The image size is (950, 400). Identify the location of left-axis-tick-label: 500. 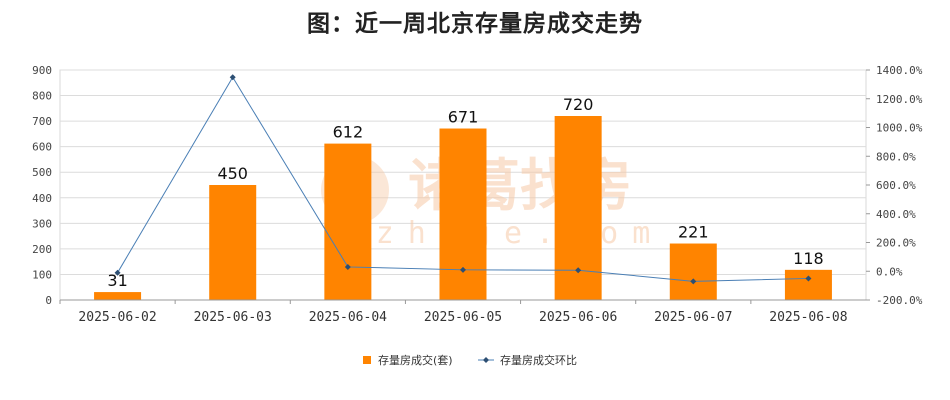
(42, 172).